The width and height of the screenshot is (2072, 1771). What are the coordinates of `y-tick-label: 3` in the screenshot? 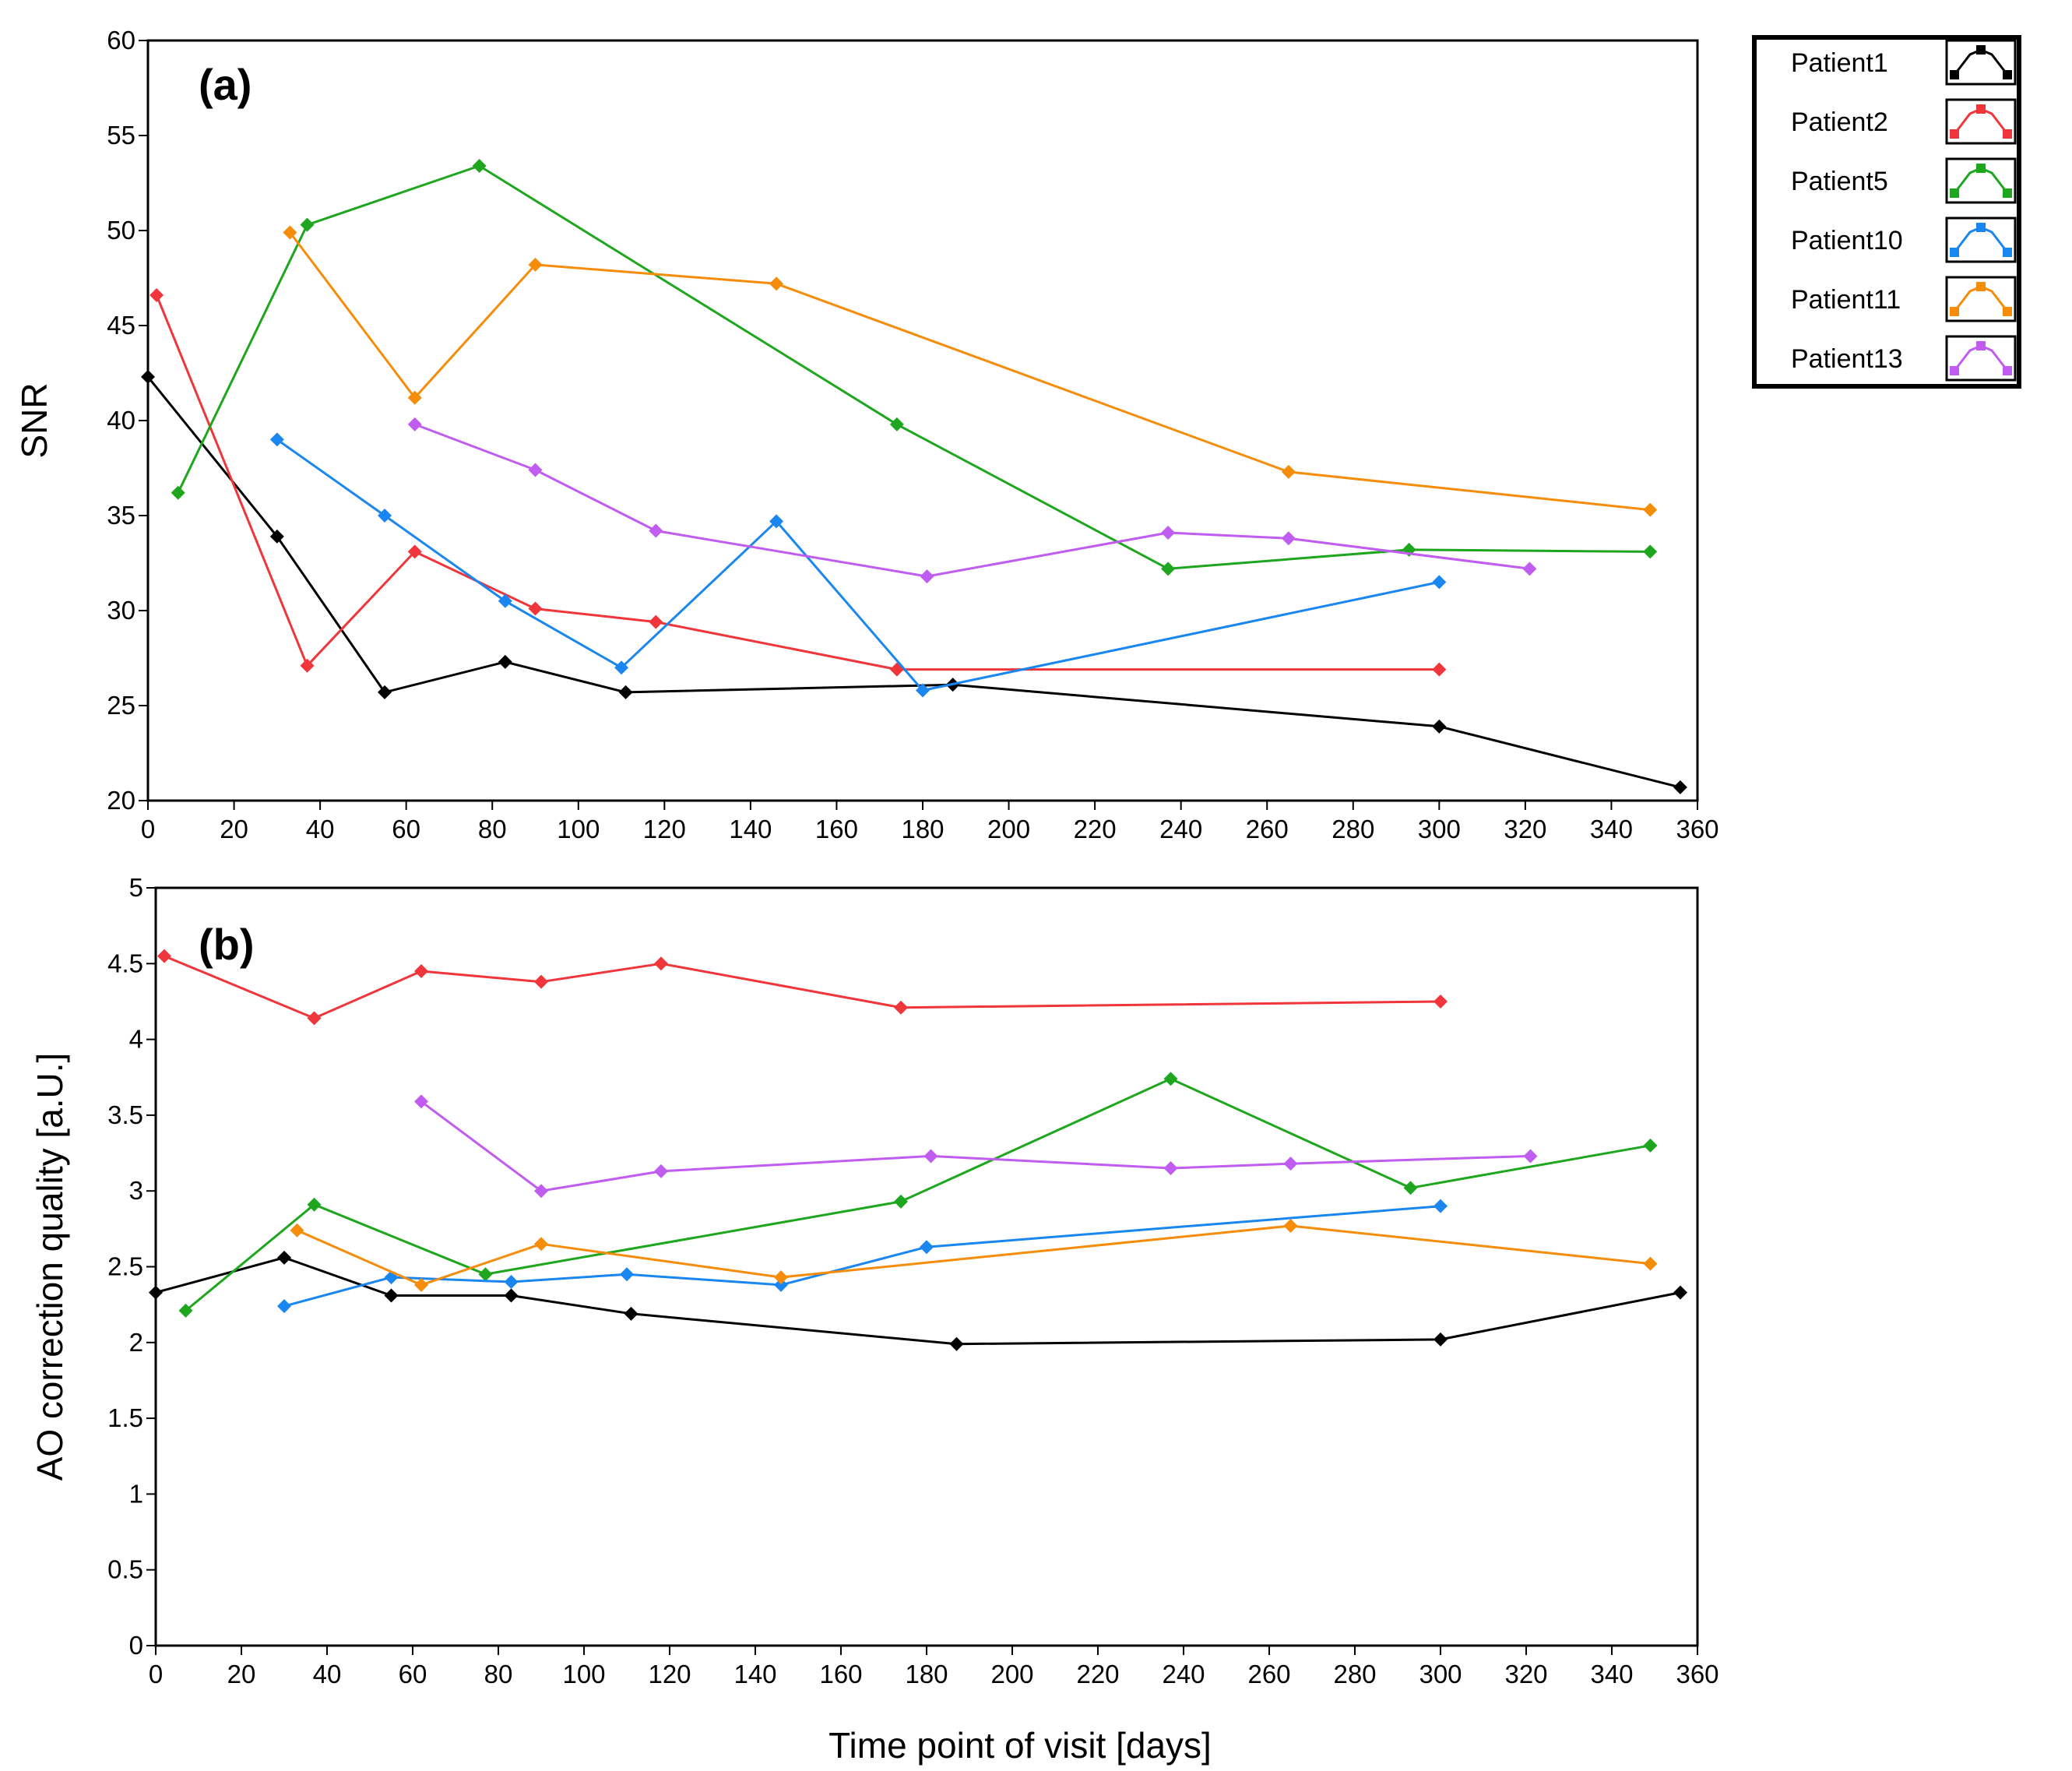 It's located at (136, 1191).